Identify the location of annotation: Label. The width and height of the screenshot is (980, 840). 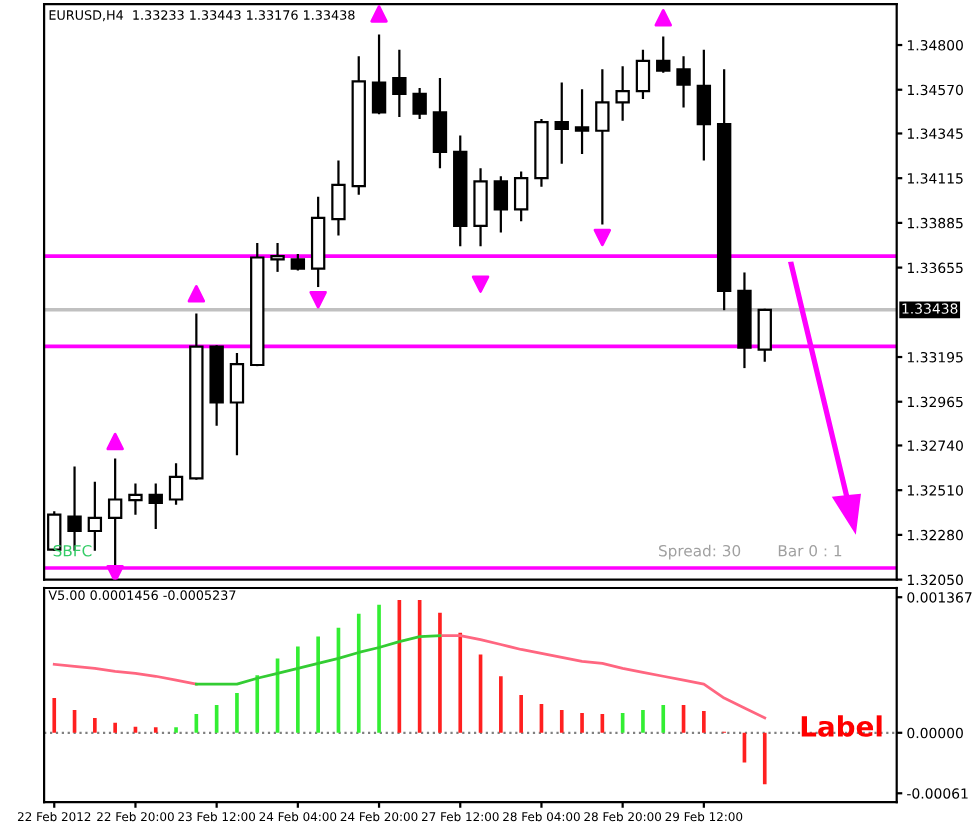
(841, 726).